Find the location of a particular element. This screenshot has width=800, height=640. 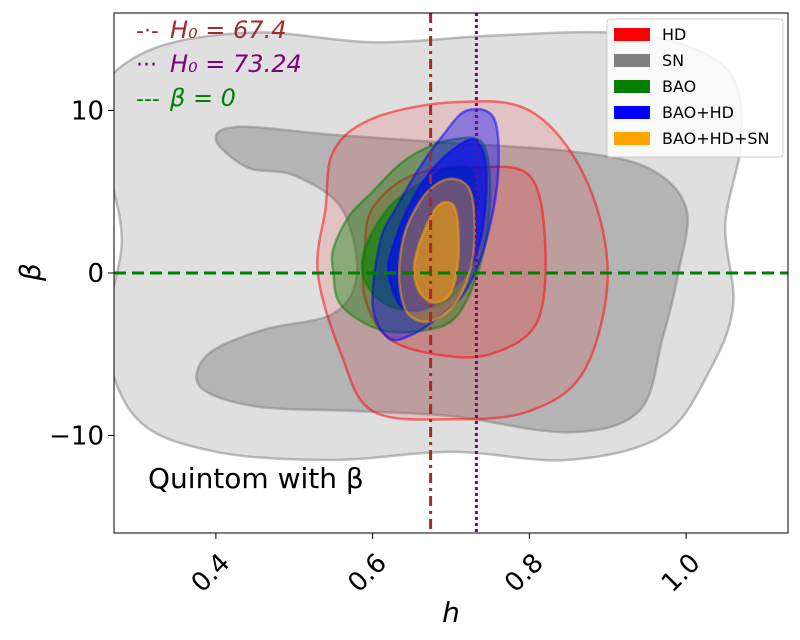

reference-label: β = 0 is located at coordinates (202, 98).